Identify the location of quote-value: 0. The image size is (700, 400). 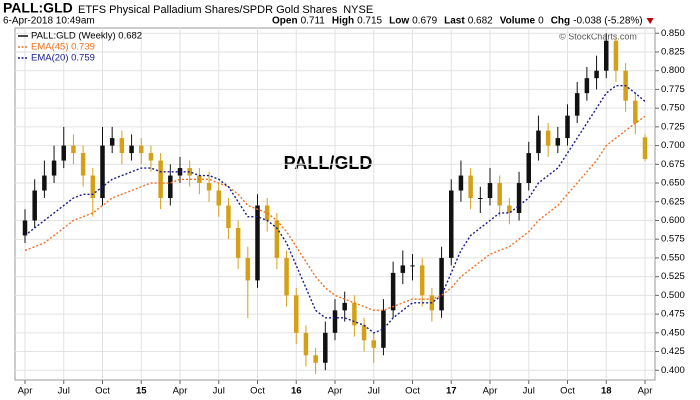
(541, 21).